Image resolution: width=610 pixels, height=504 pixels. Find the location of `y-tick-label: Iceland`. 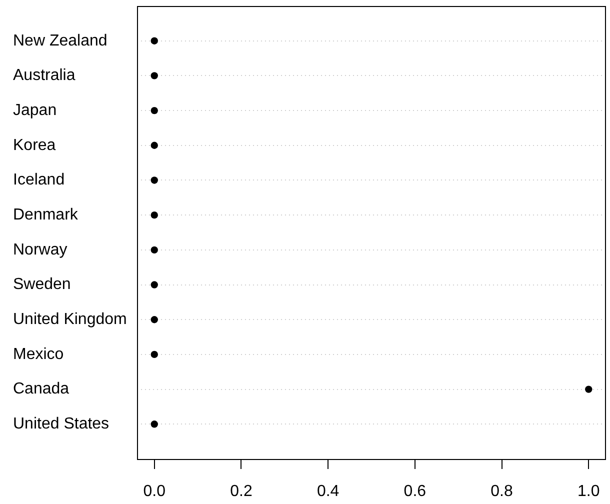

y-tick-label: Iceland is located at coordinates (39, 180).